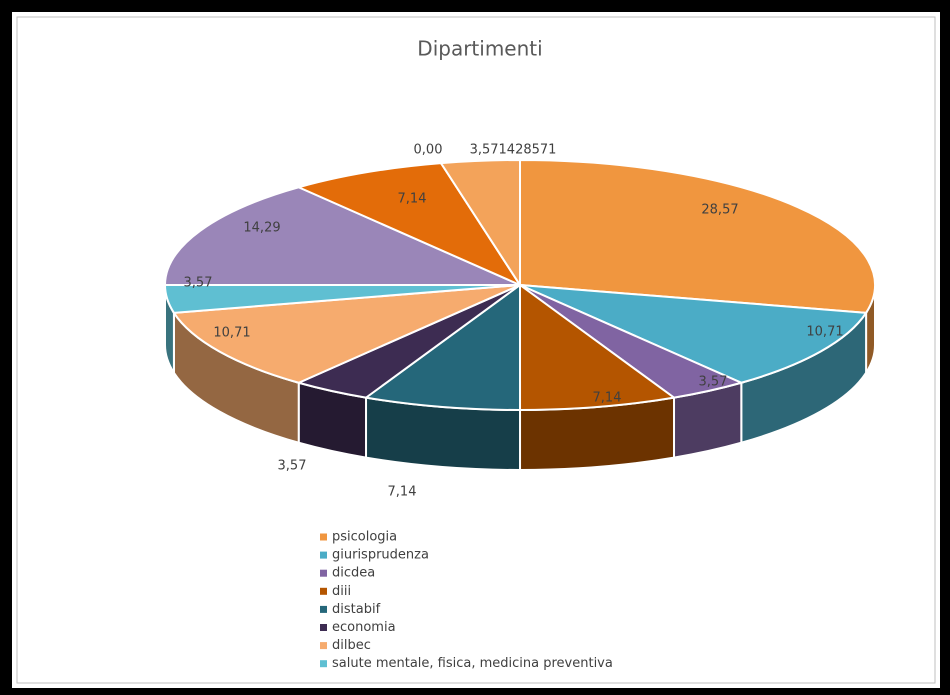 The width and height of the screenshot is (950, 695). Describe the element at coordinates (341, 591) in the screenshot. I see `legend-label: diii` at that location.